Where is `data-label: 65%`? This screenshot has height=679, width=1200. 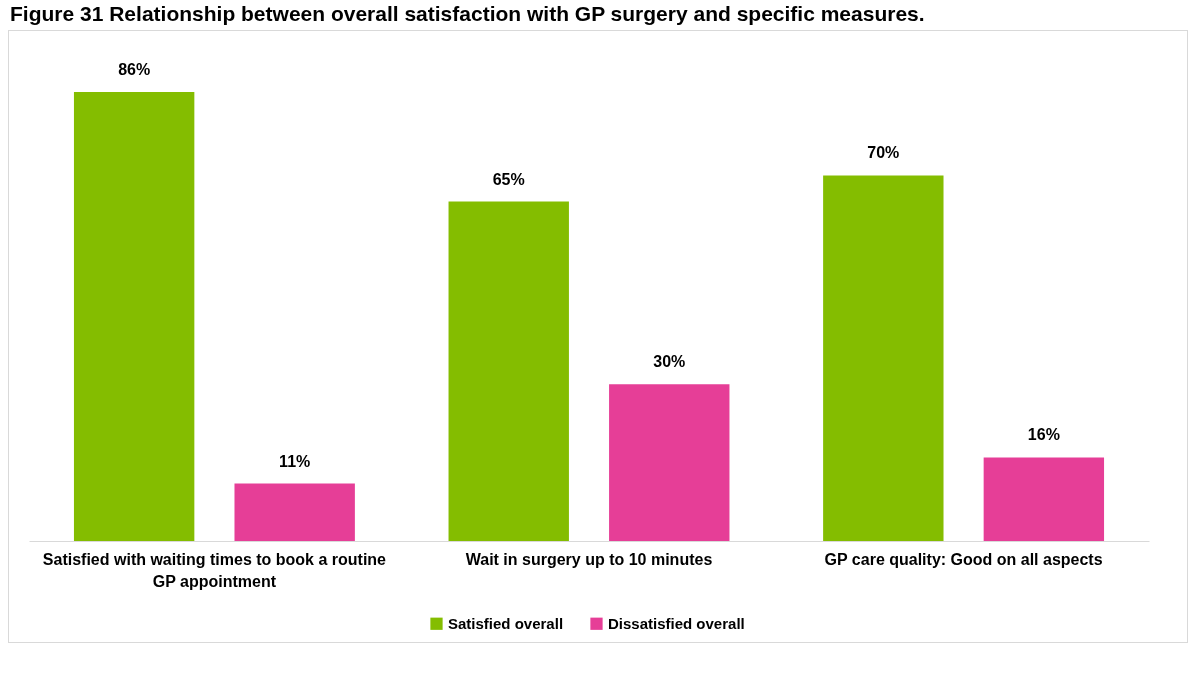 data-label: 65% is located at coordinates (508, 179).